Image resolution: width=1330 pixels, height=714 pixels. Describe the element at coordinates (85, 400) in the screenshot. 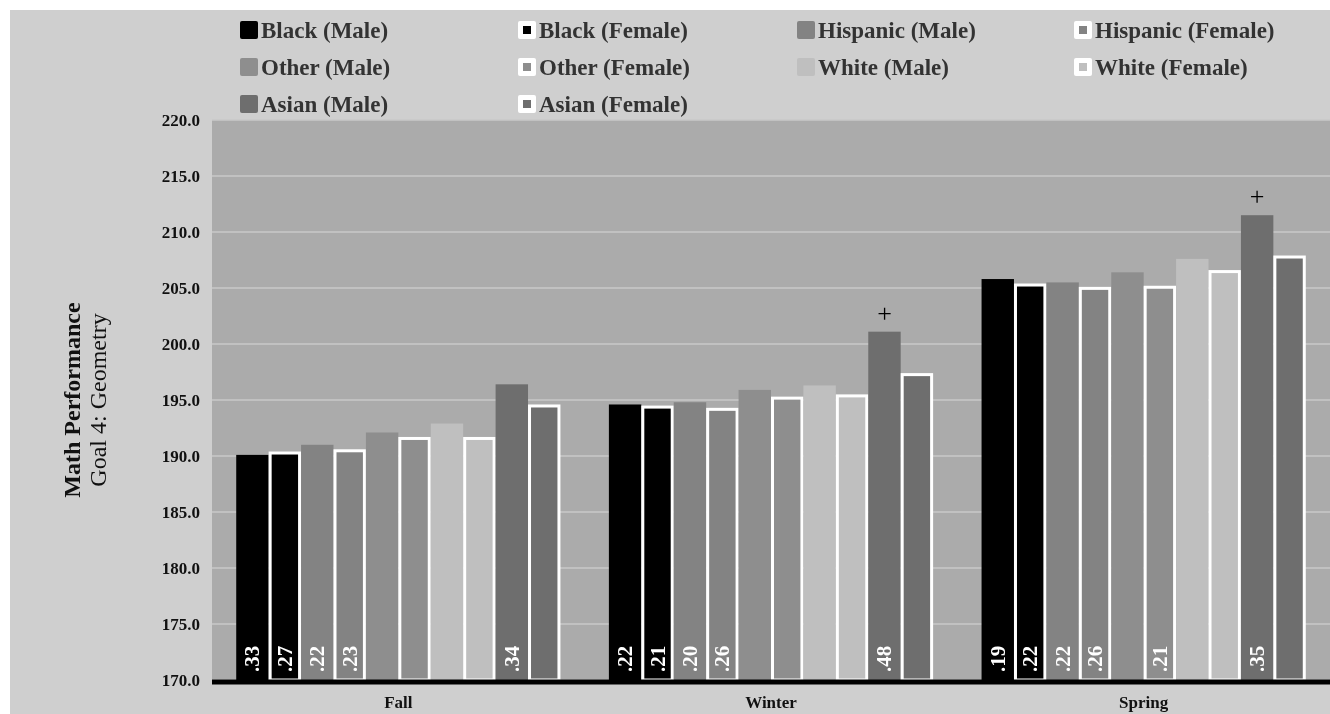

I see `y-axis-title: Math Performance Goal 4: Geometry` at that location.